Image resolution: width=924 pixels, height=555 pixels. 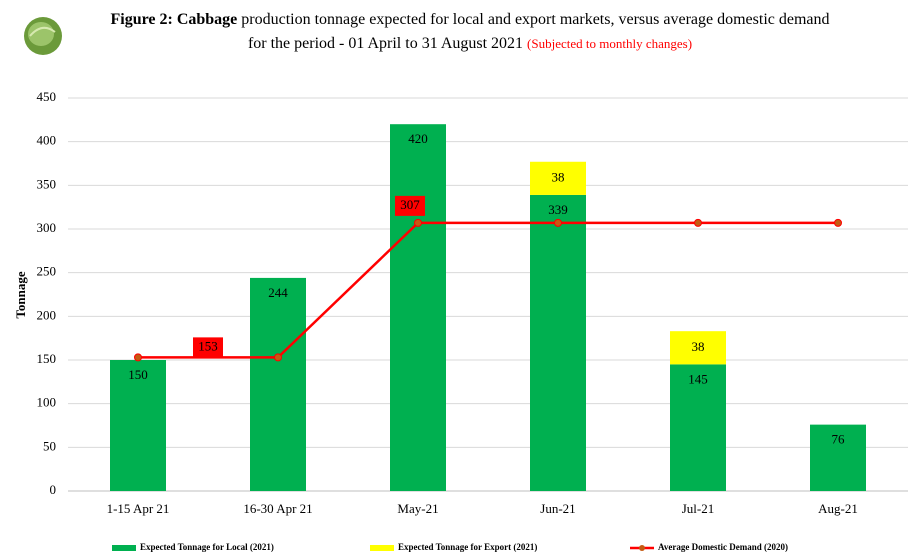 I want to click on x-tick-label: Jul-21, so click(x=698, y=508).